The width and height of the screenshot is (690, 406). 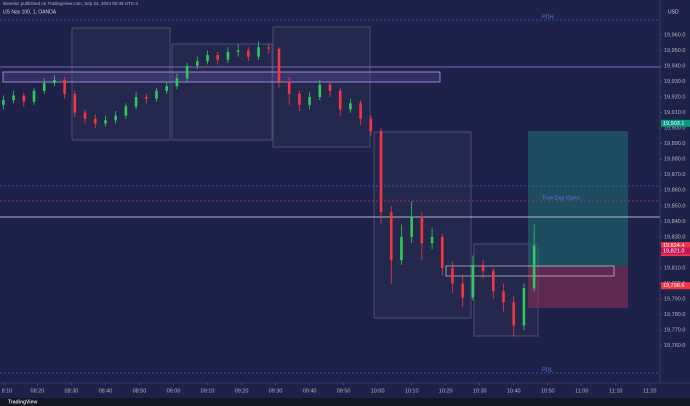 I want to click on x-tick-label: 11:00, so click(x=581, y=391).